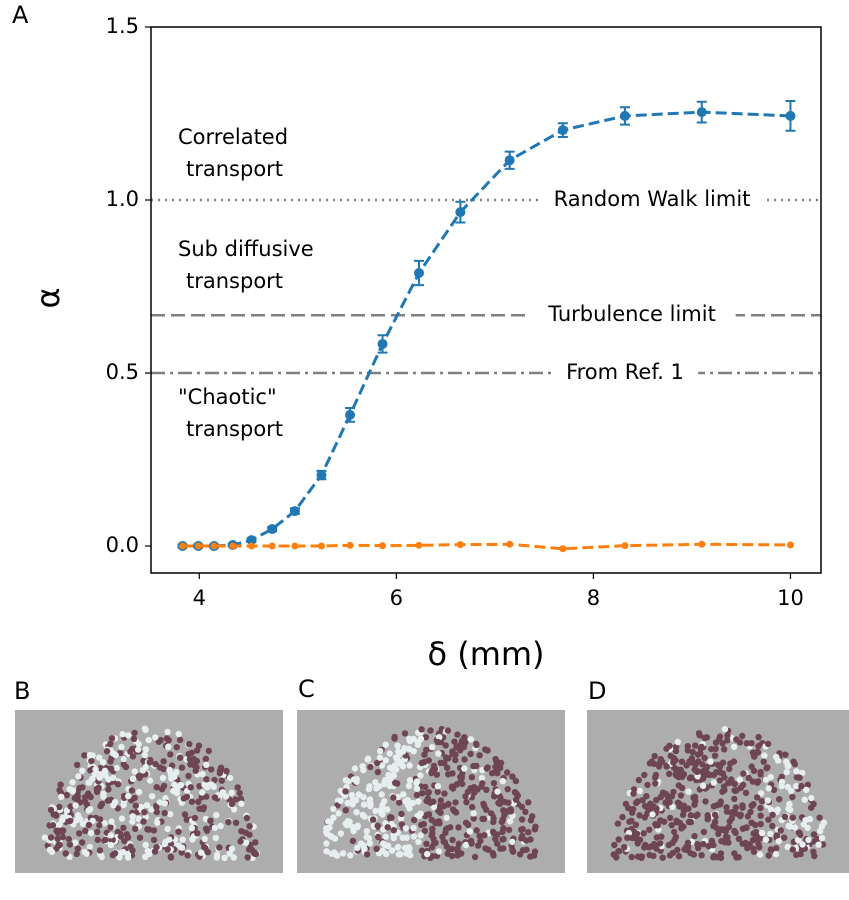 The image size is (849, 900). Describe the element at coordinates (122, 199) in the screenshot. I see `y-tick-label: 1.0` at that location.